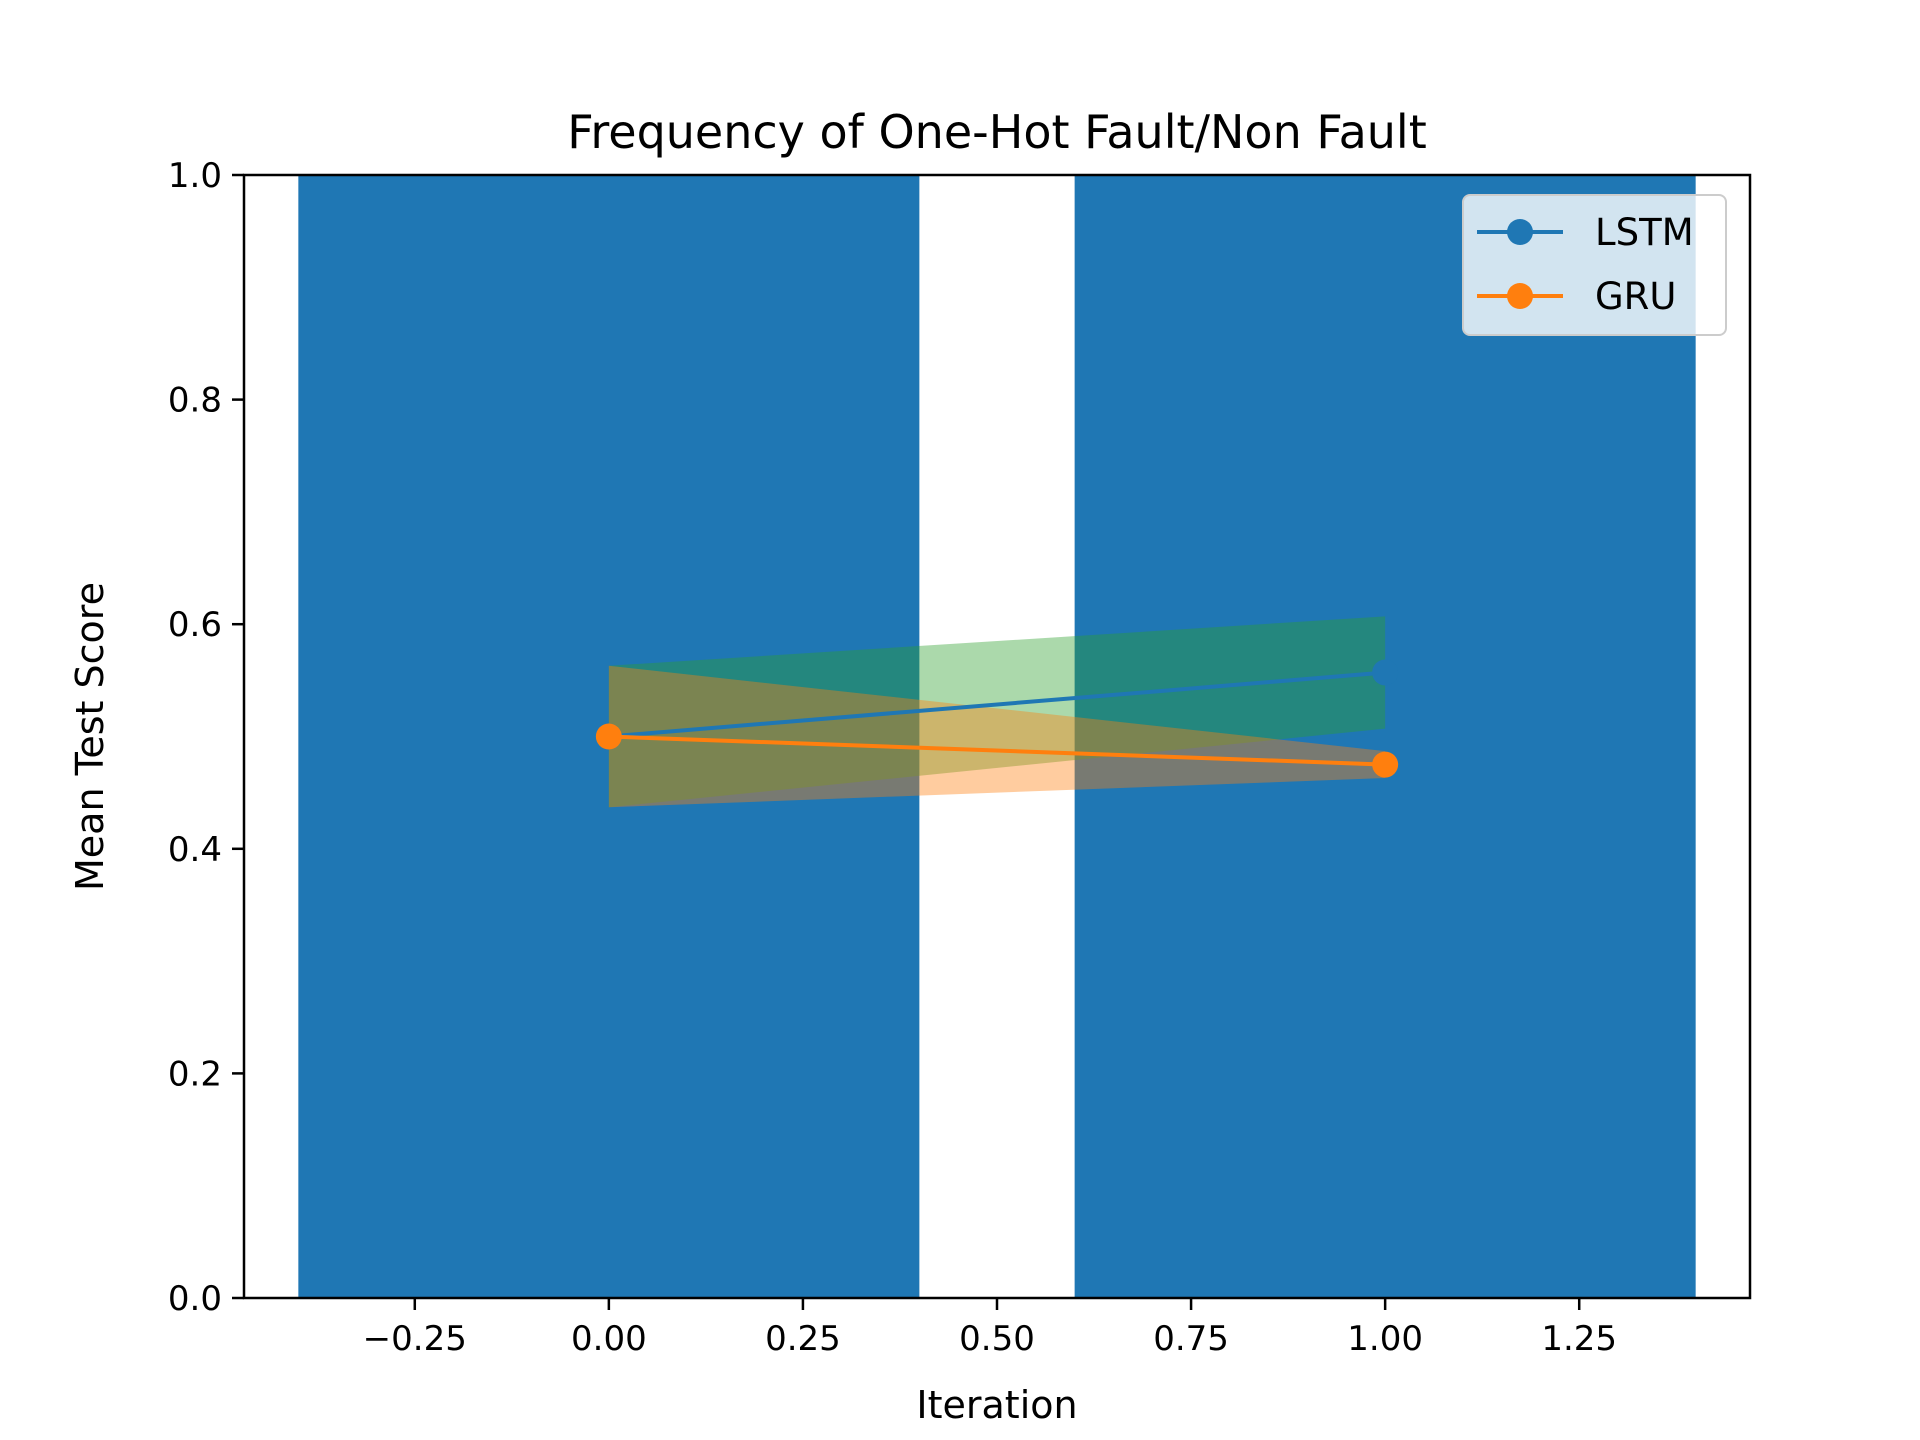 Image resolution: width=1920 pixels, height=1440 pixels. Describe the element at coordinates (1520, 232) in the screenshot. I see `legend-marker-lstm` at that location.